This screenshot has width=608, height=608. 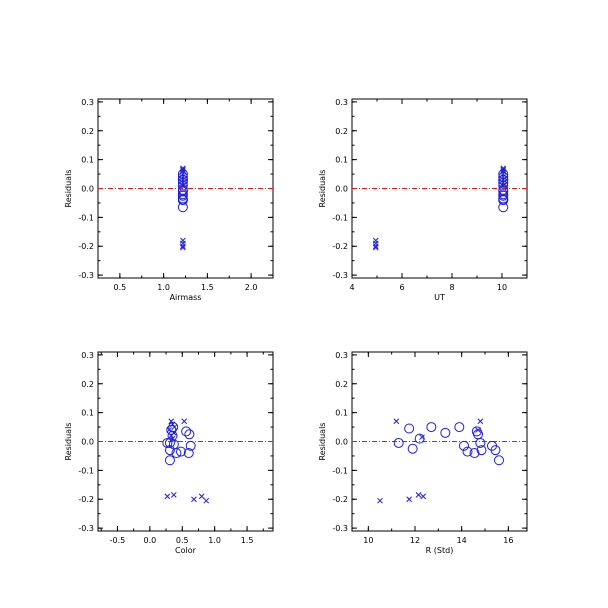 What do you see at coordinates (351, 287) in the screenshot?
I see `x-tick-label: 4` at bounding box center [351, 287].